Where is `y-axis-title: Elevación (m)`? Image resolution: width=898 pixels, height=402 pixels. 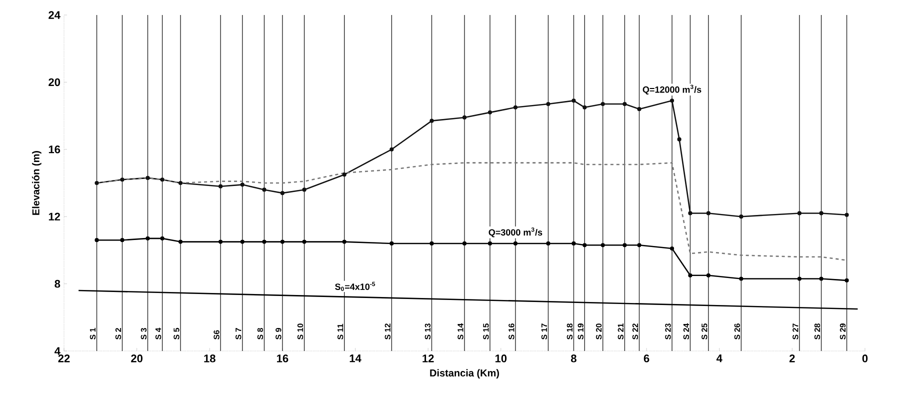 y-axis-title: Elevación (m) is located at coordinates (37, 182).